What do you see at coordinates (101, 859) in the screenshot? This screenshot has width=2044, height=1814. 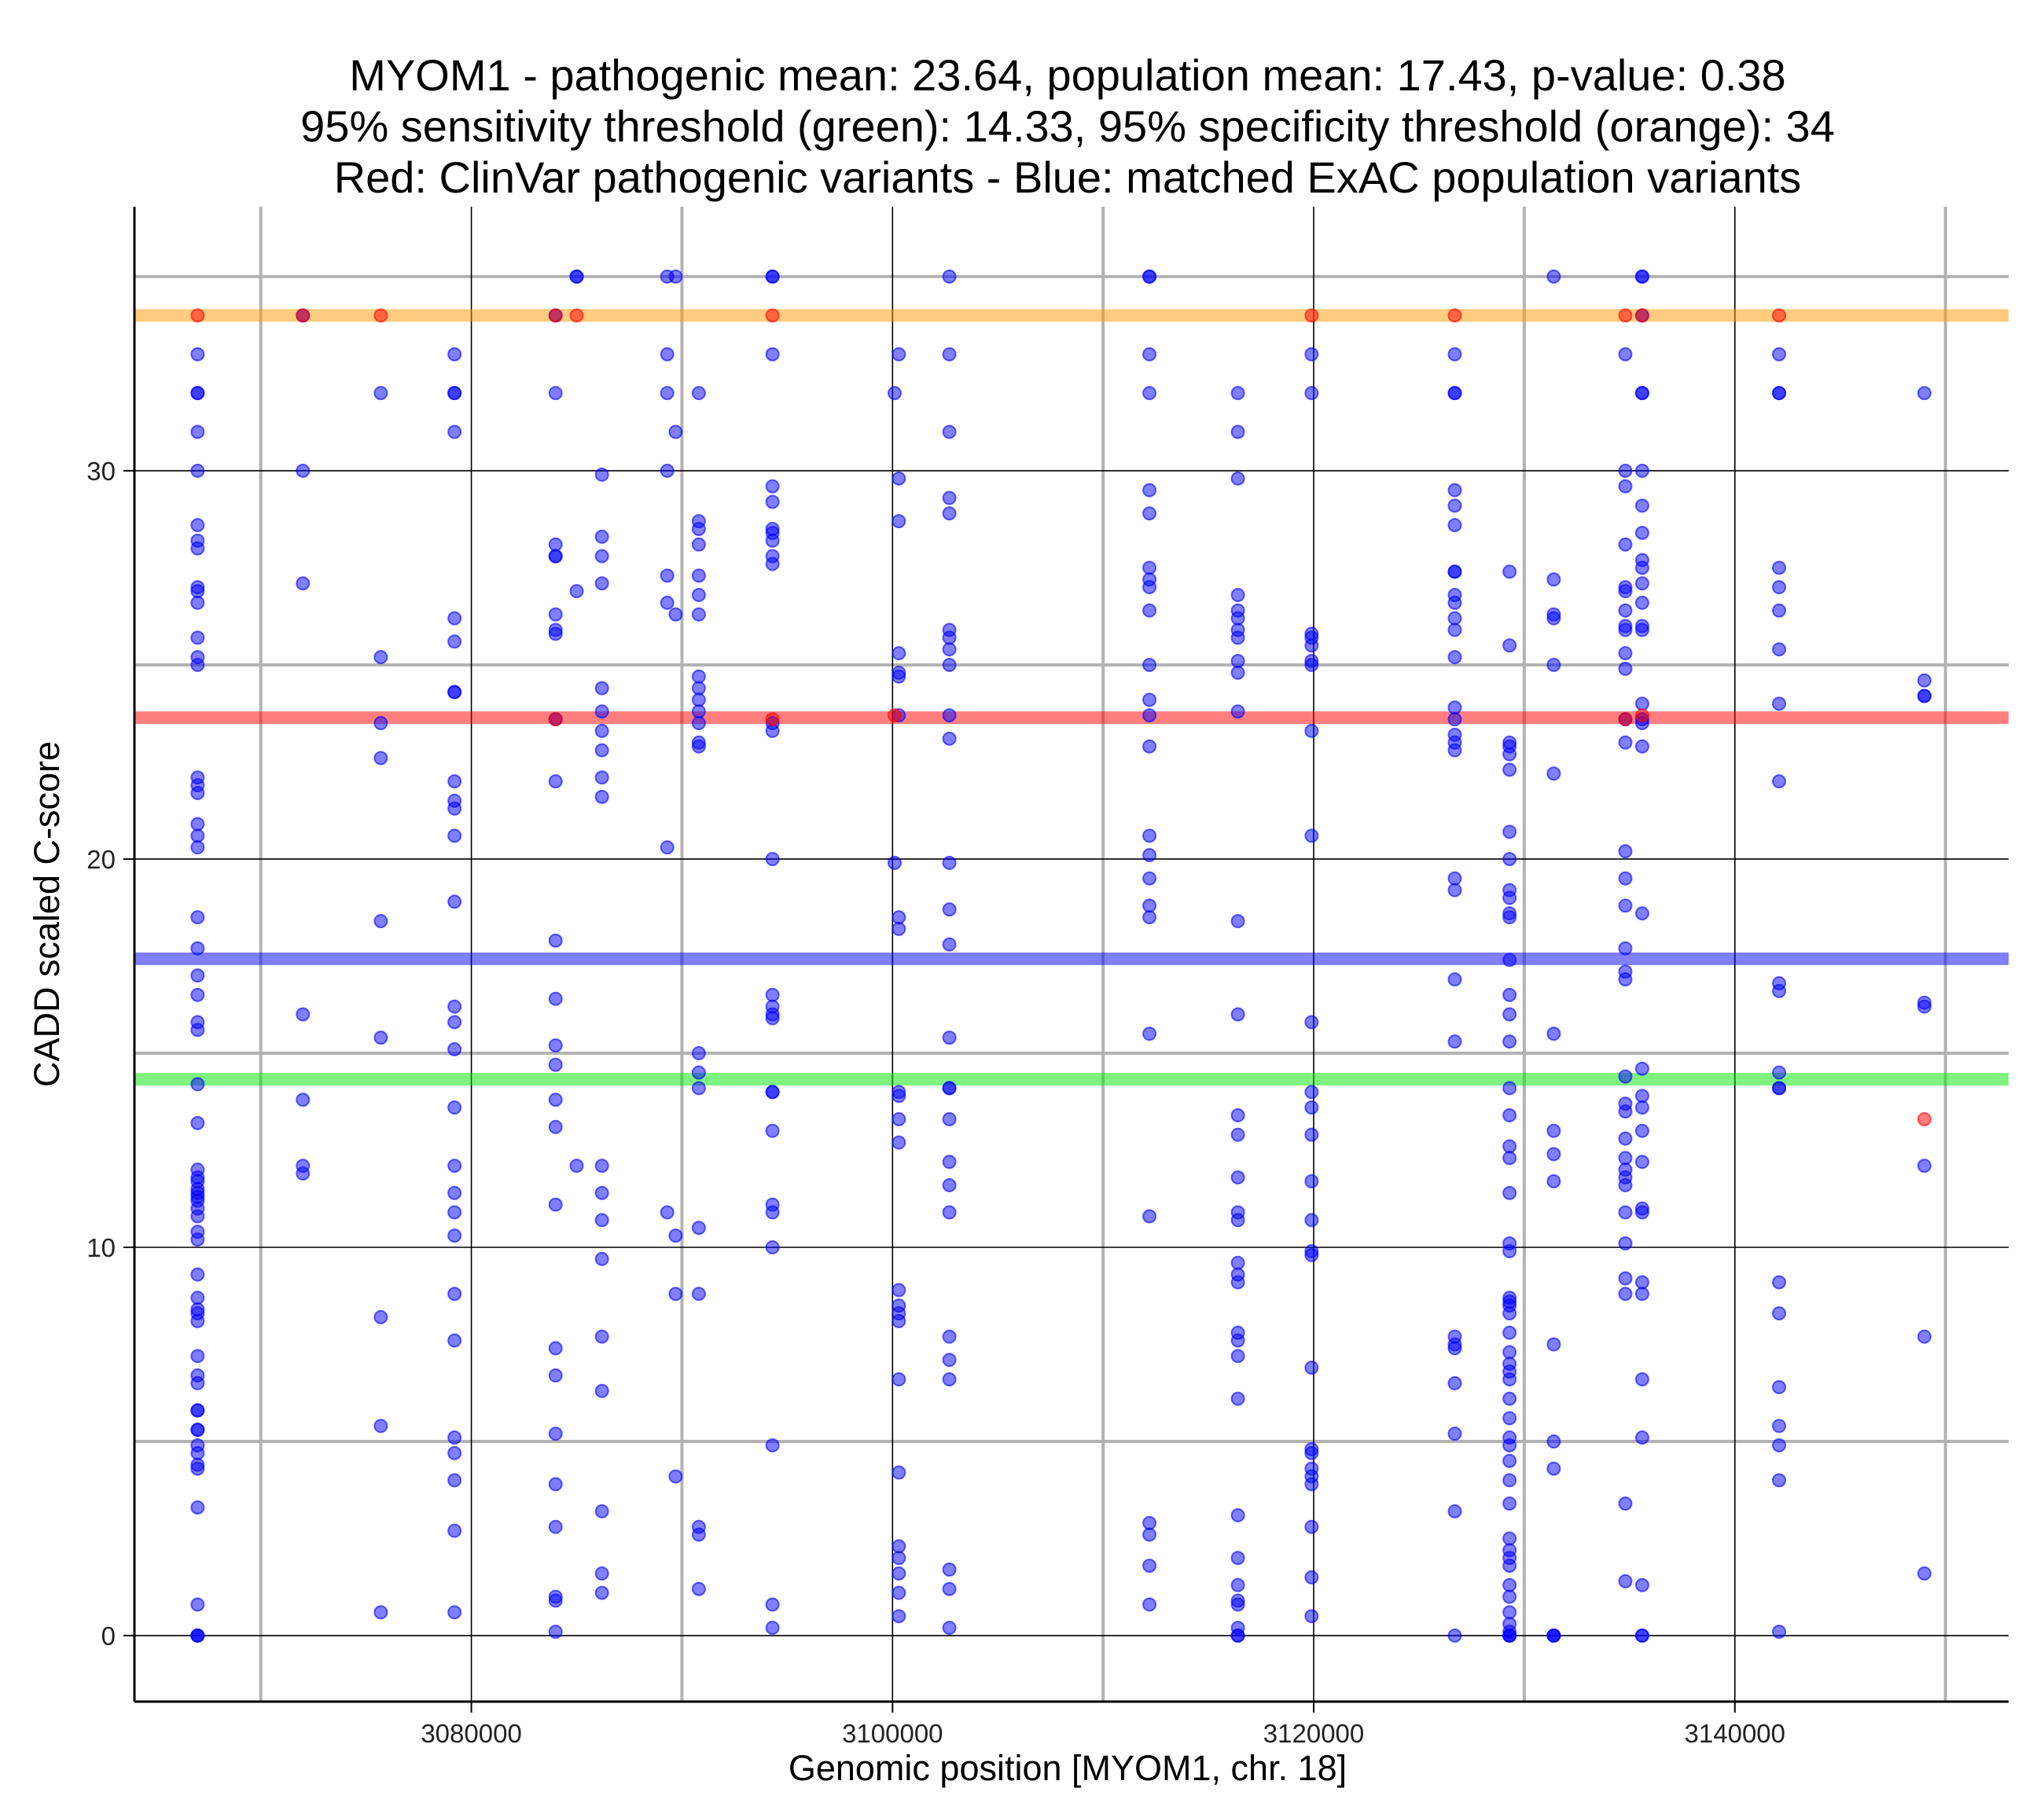 I see `y-tick-label: 20` at bounding box center [101, 859].